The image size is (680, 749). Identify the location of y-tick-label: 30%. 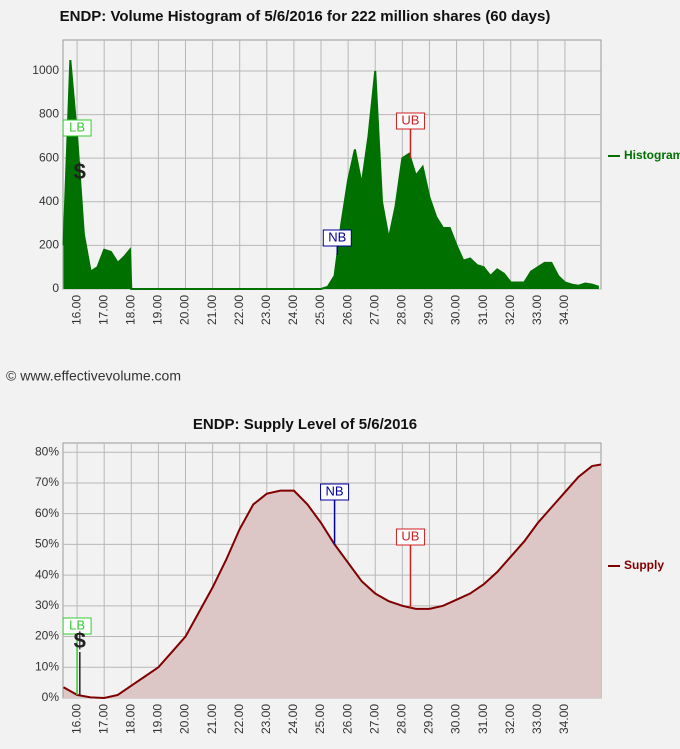
(47, 605).